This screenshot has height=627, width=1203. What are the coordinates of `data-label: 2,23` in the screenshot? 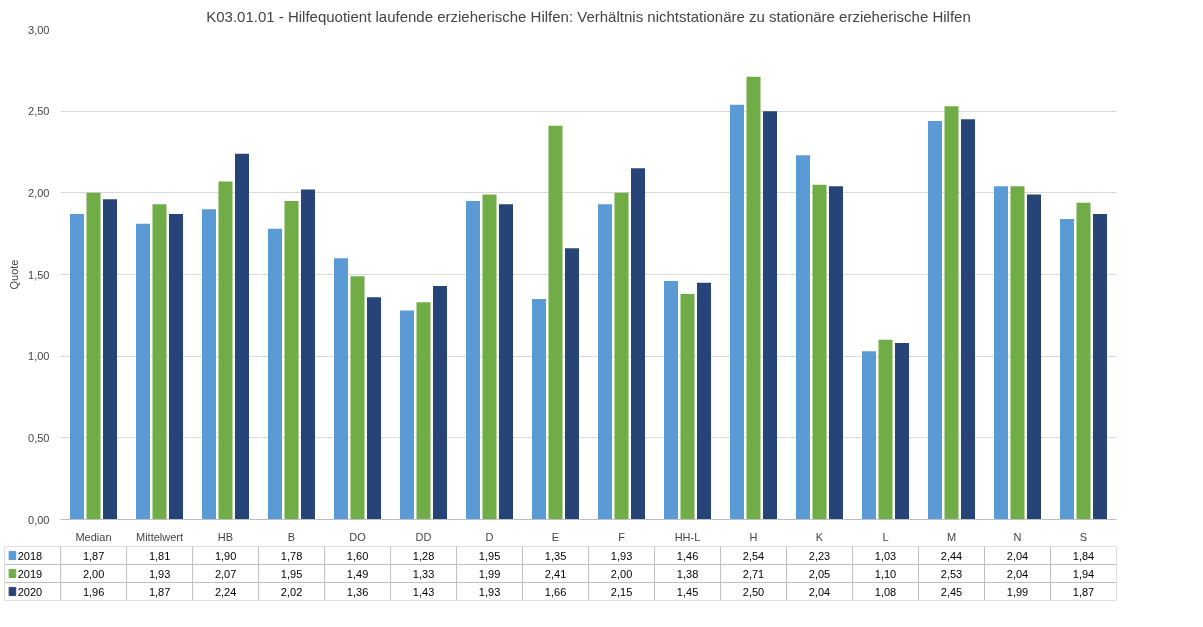 It's located at (819, 555).